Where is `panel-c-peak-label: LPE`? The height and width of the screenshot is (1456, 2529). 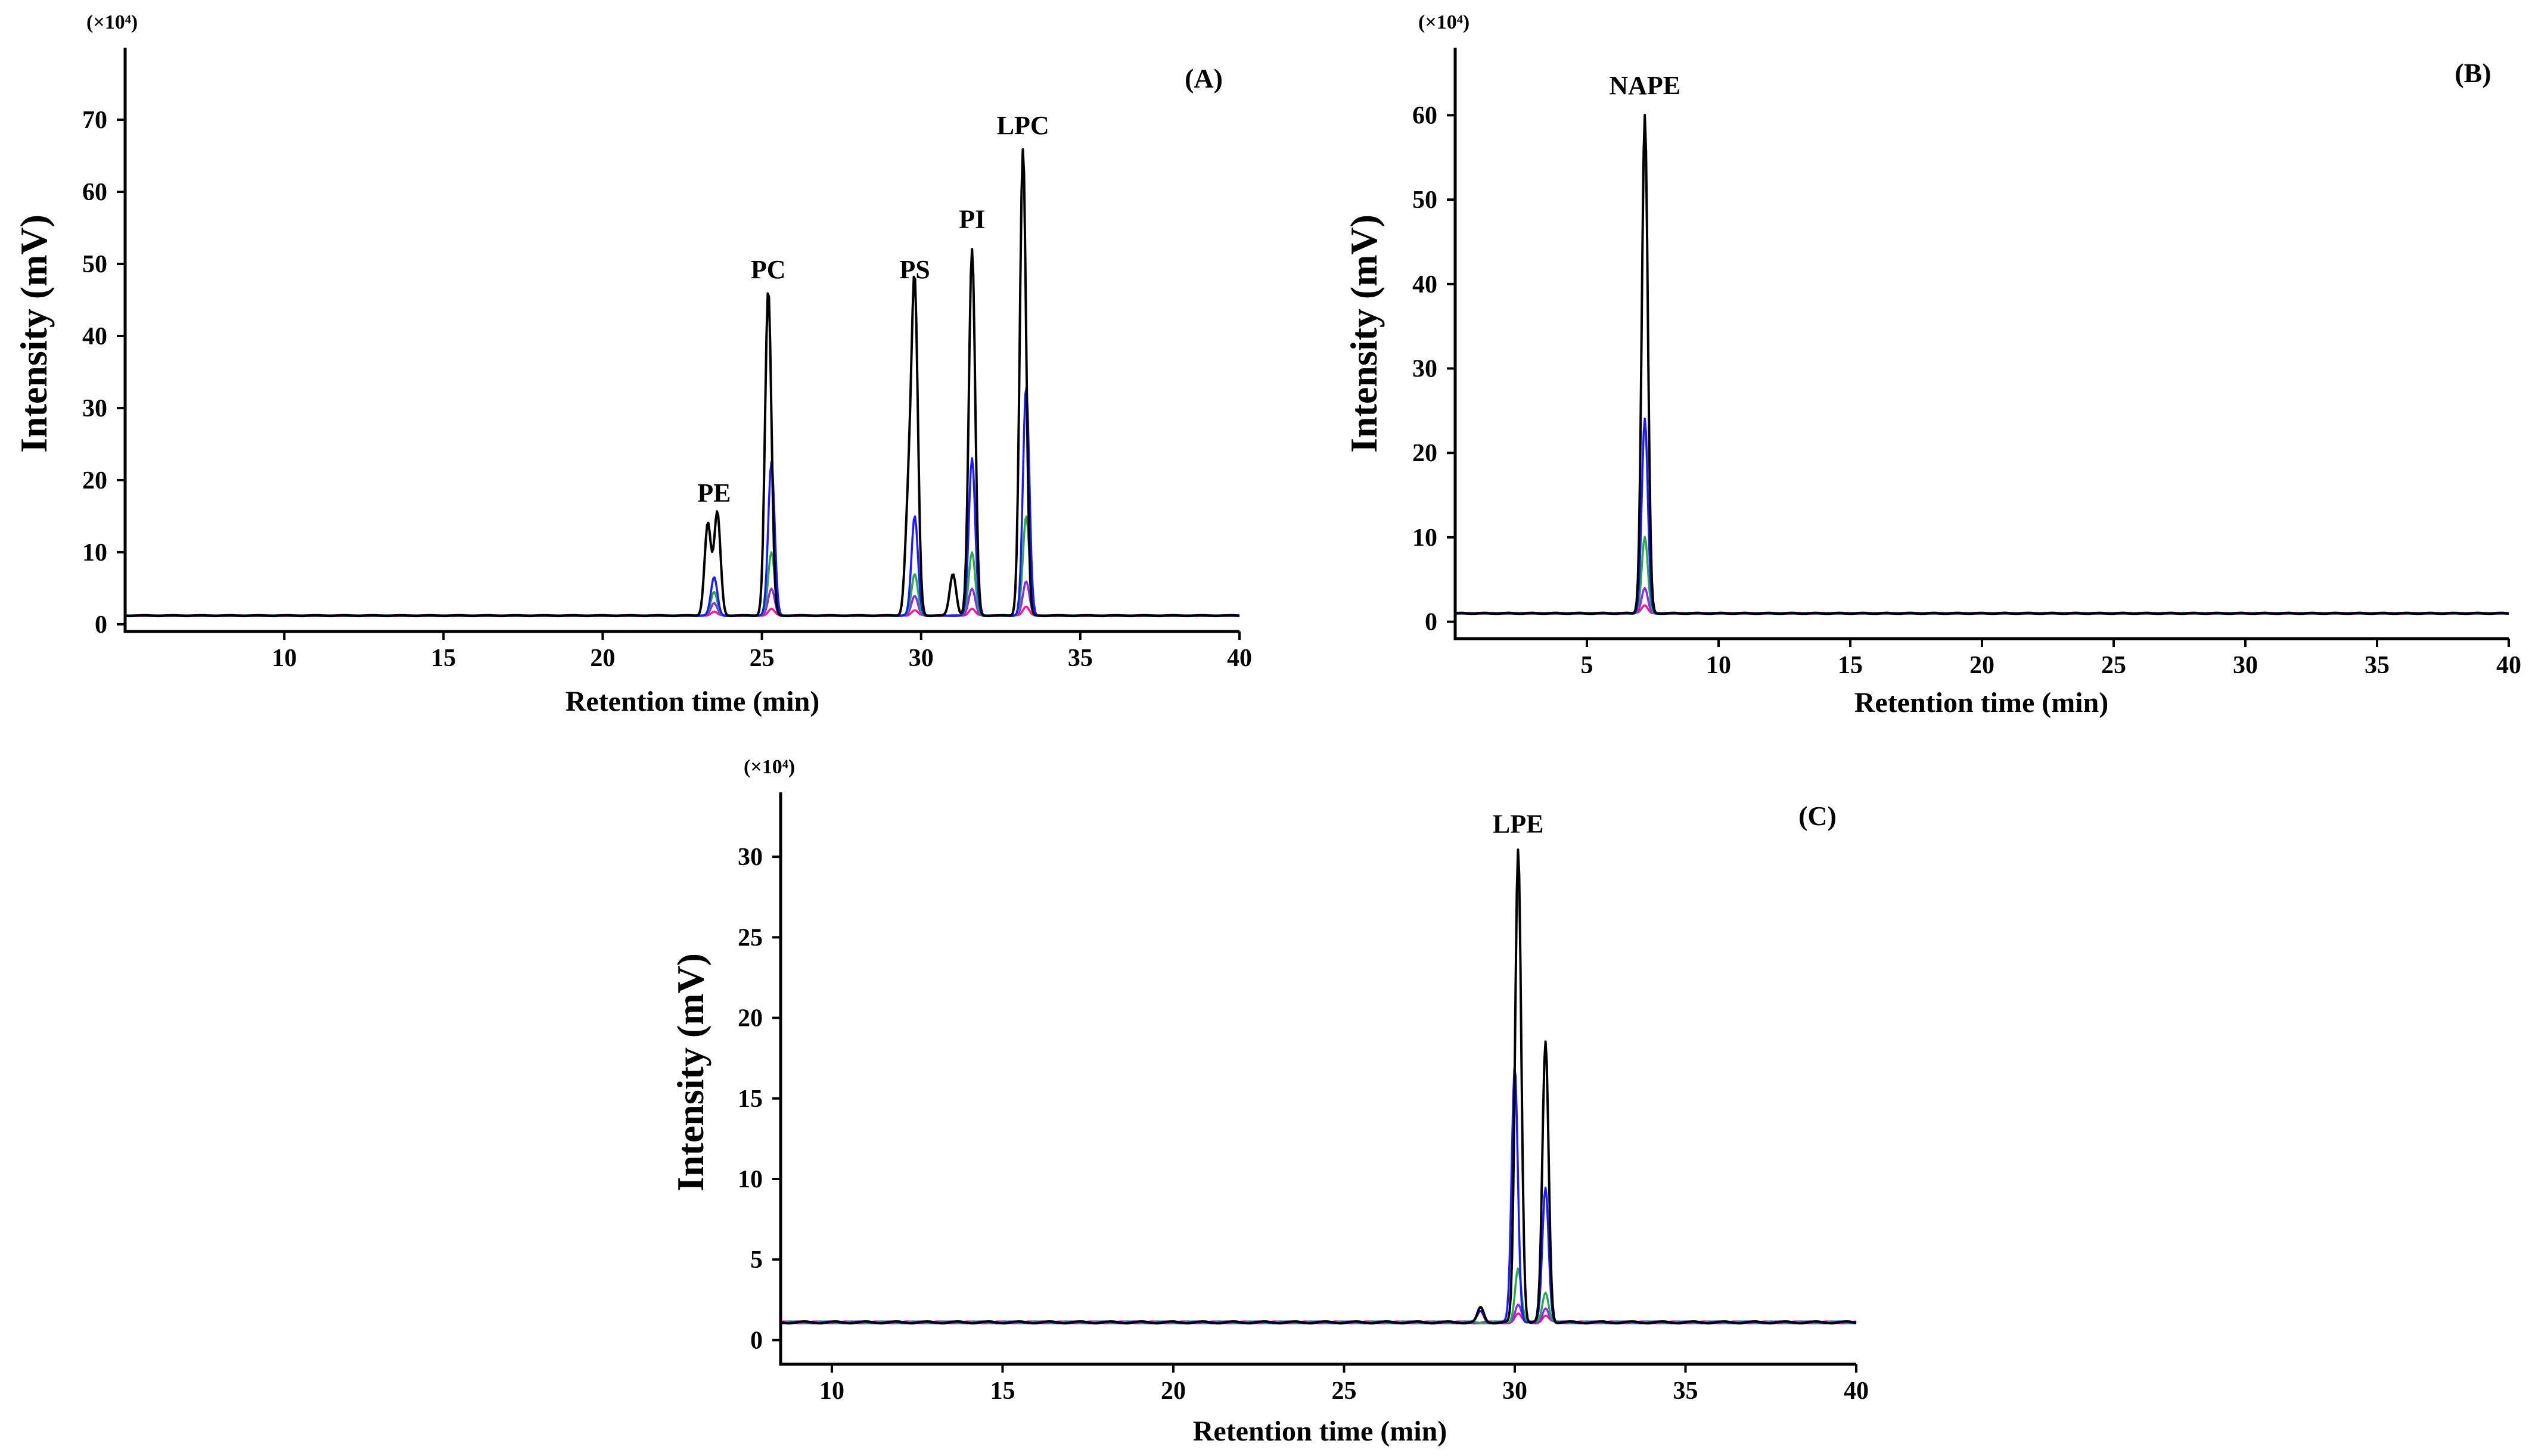
panel-c-peak-label: LPE is located at coordinates (1519, 824).